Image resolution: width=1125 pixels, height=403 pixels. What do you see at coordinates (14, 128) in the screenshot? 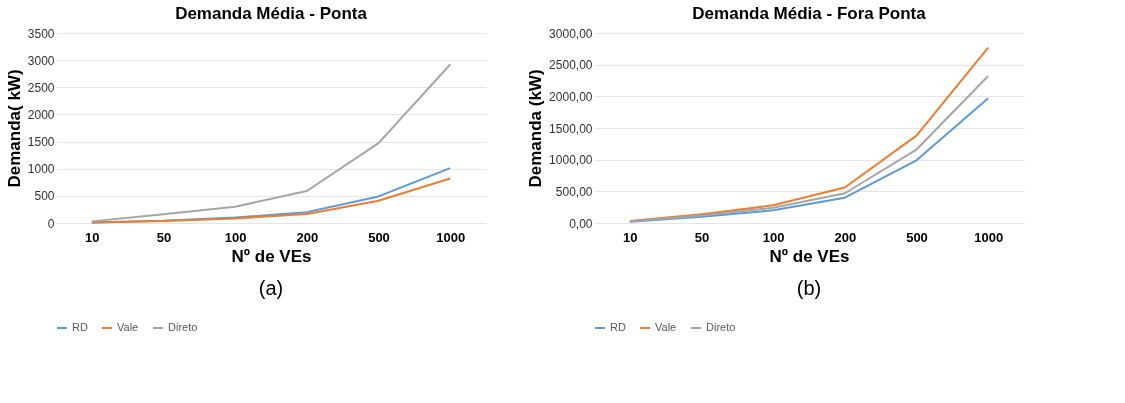
I see `y-axis-title: Demanda( kW)` at bounding box center [14, 128].